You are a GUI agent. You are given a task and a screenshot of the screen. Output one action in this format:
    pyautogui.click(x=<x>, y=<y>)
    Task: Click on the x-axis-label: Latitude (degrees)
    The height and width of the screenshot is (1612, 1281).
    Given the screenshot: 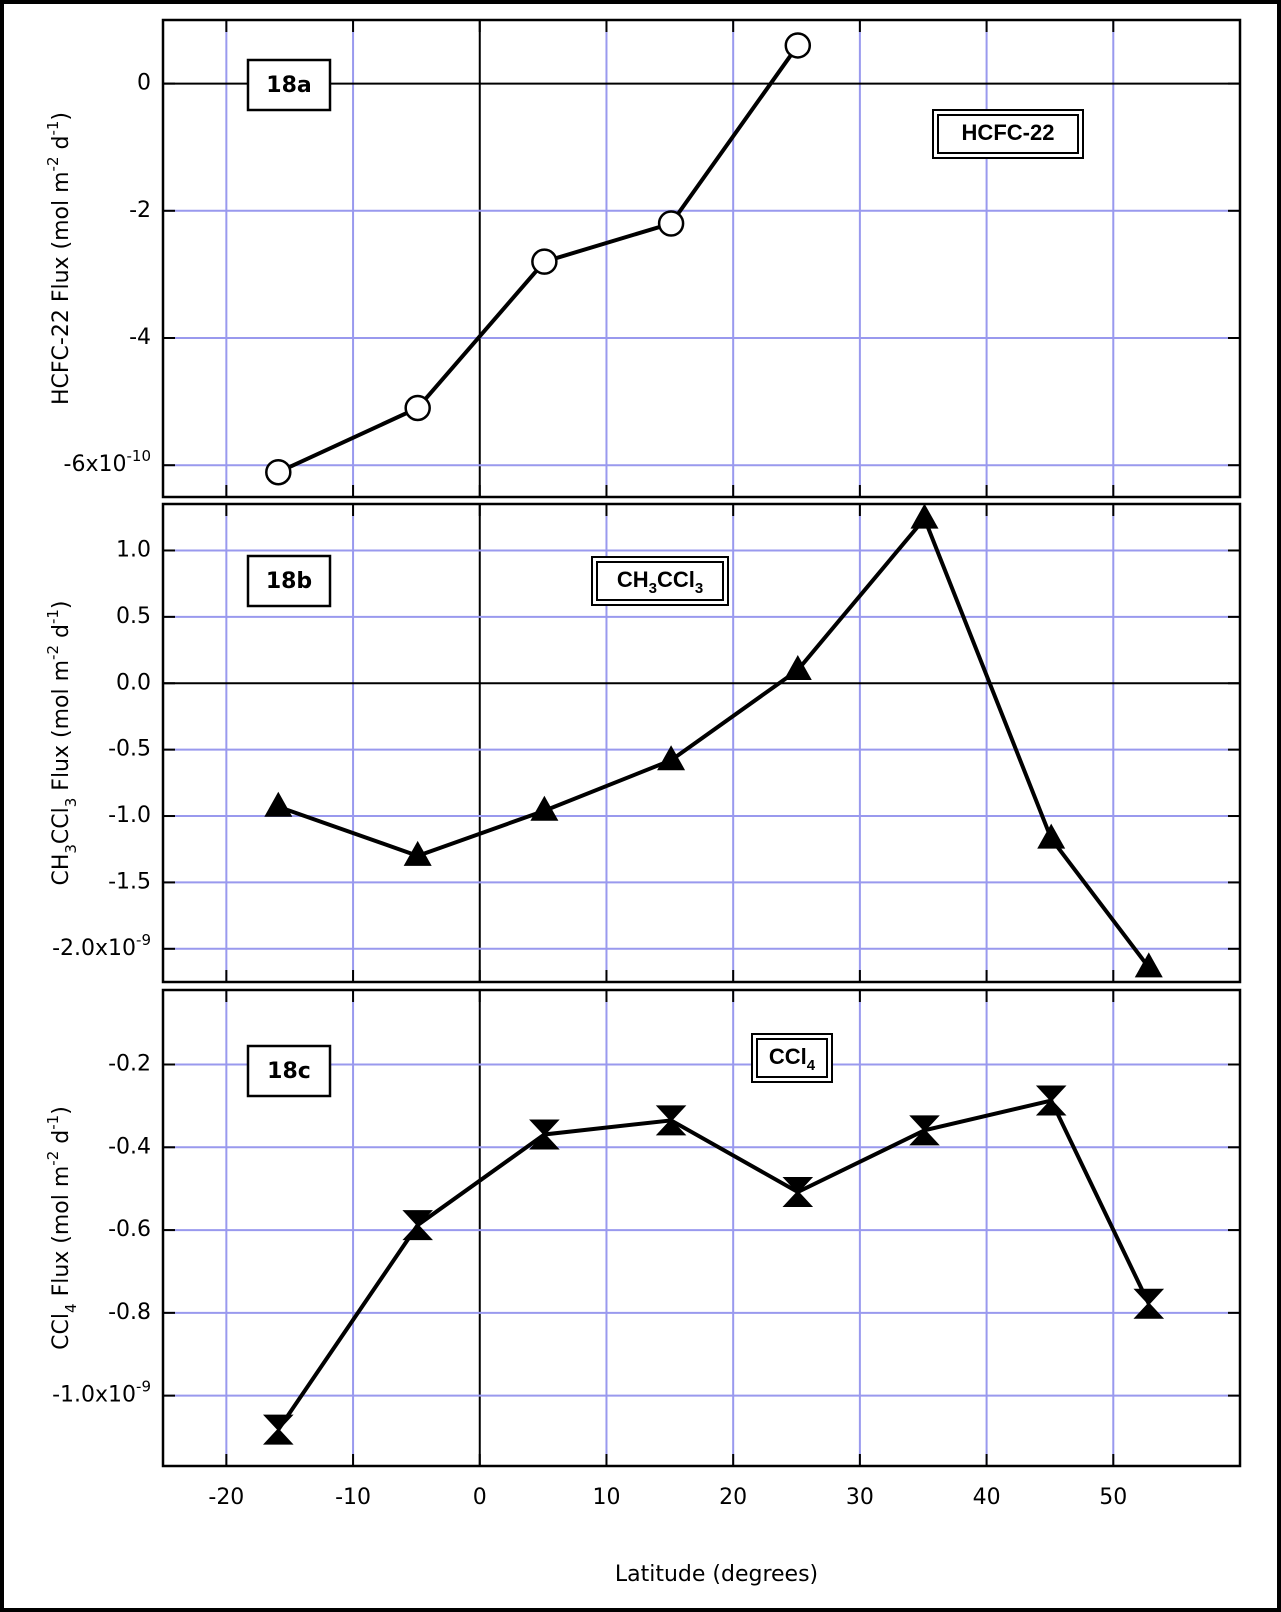 What is the action you would take?
    pyautogui.click(x=716, y=1574)
    